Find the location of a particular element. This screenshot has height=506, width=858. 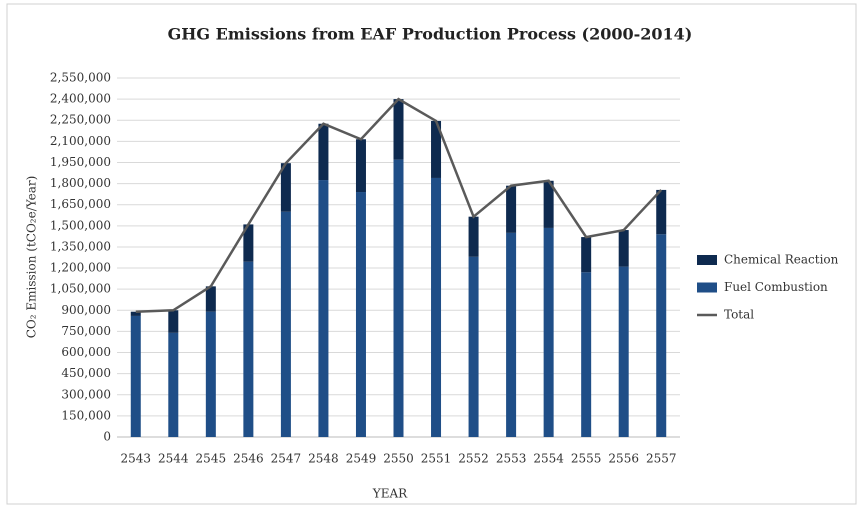

y-tick-label: 300,000 is located at coordinates (86, 394).